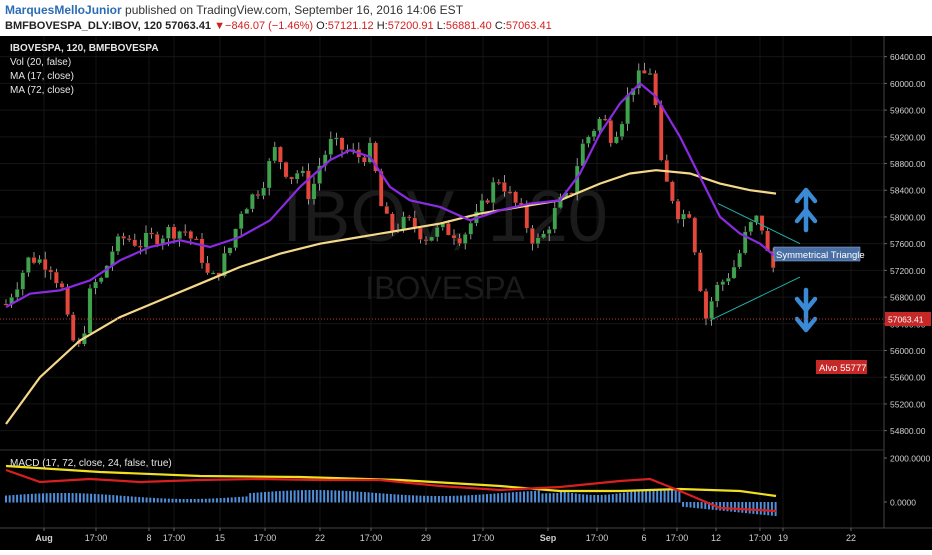 The image size is (932, 555). Describe the element at coordinates (903, 503) in the screenshot. I see `macd-tick-label: 0.0000` at that location.